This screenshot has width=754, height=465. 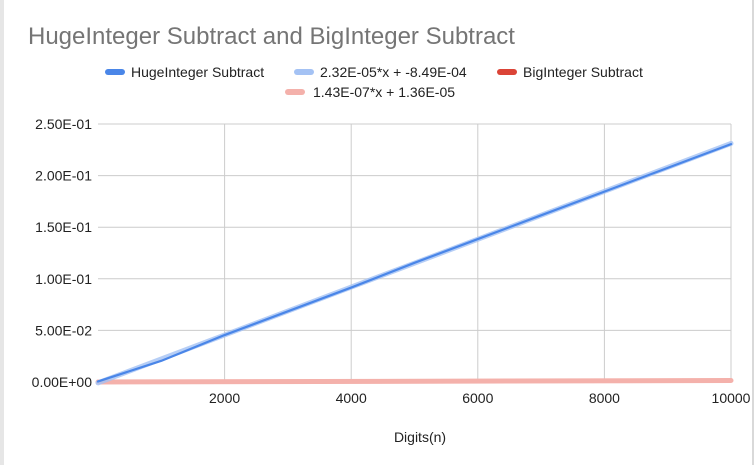 I want to click on x-axis-title: Digits(n), so click(x=420, y=437).